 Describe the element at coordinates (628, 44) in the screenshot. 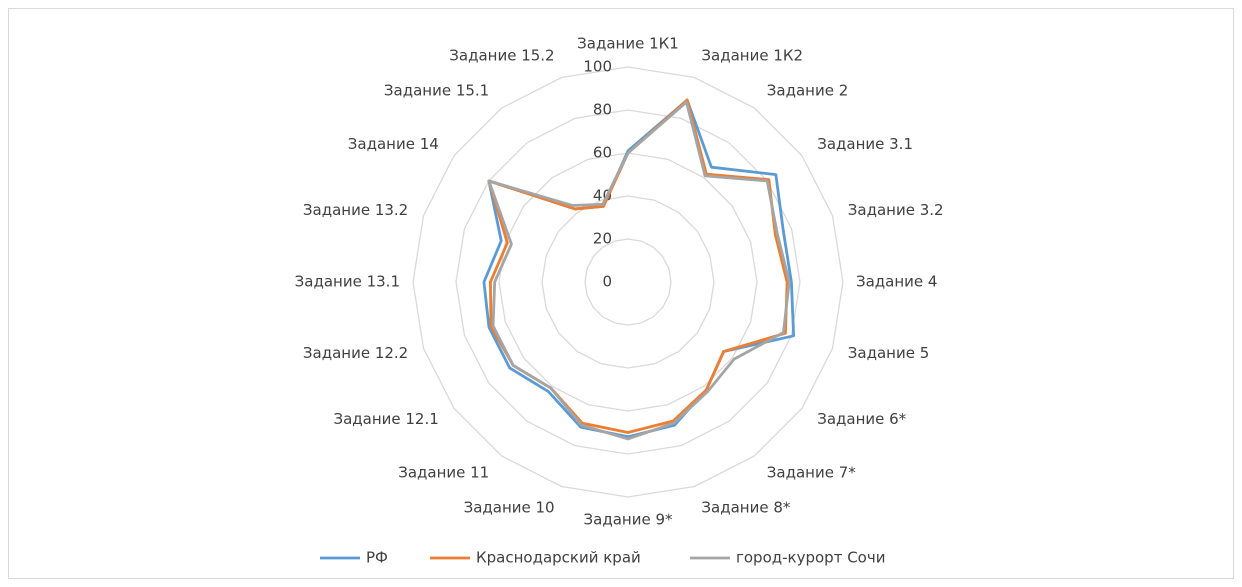

I see `category-label: Задание 1К1` at that location.